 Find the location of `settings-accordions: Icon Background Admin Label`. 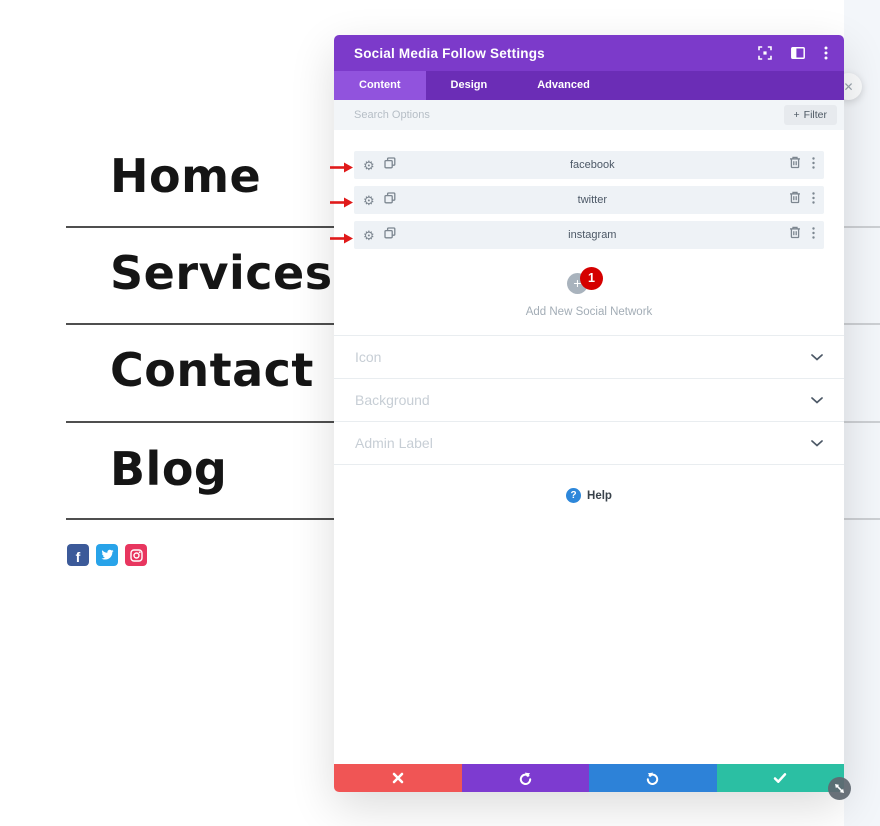

settings-accordions: Icon Background Admin Label is located at coordinates (589, 400).